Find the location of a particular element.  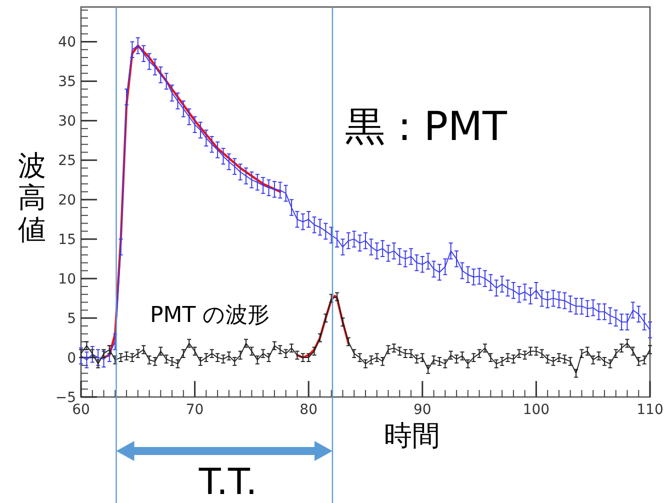

x-tick-label: 80 is located at coordinates (309, 410).